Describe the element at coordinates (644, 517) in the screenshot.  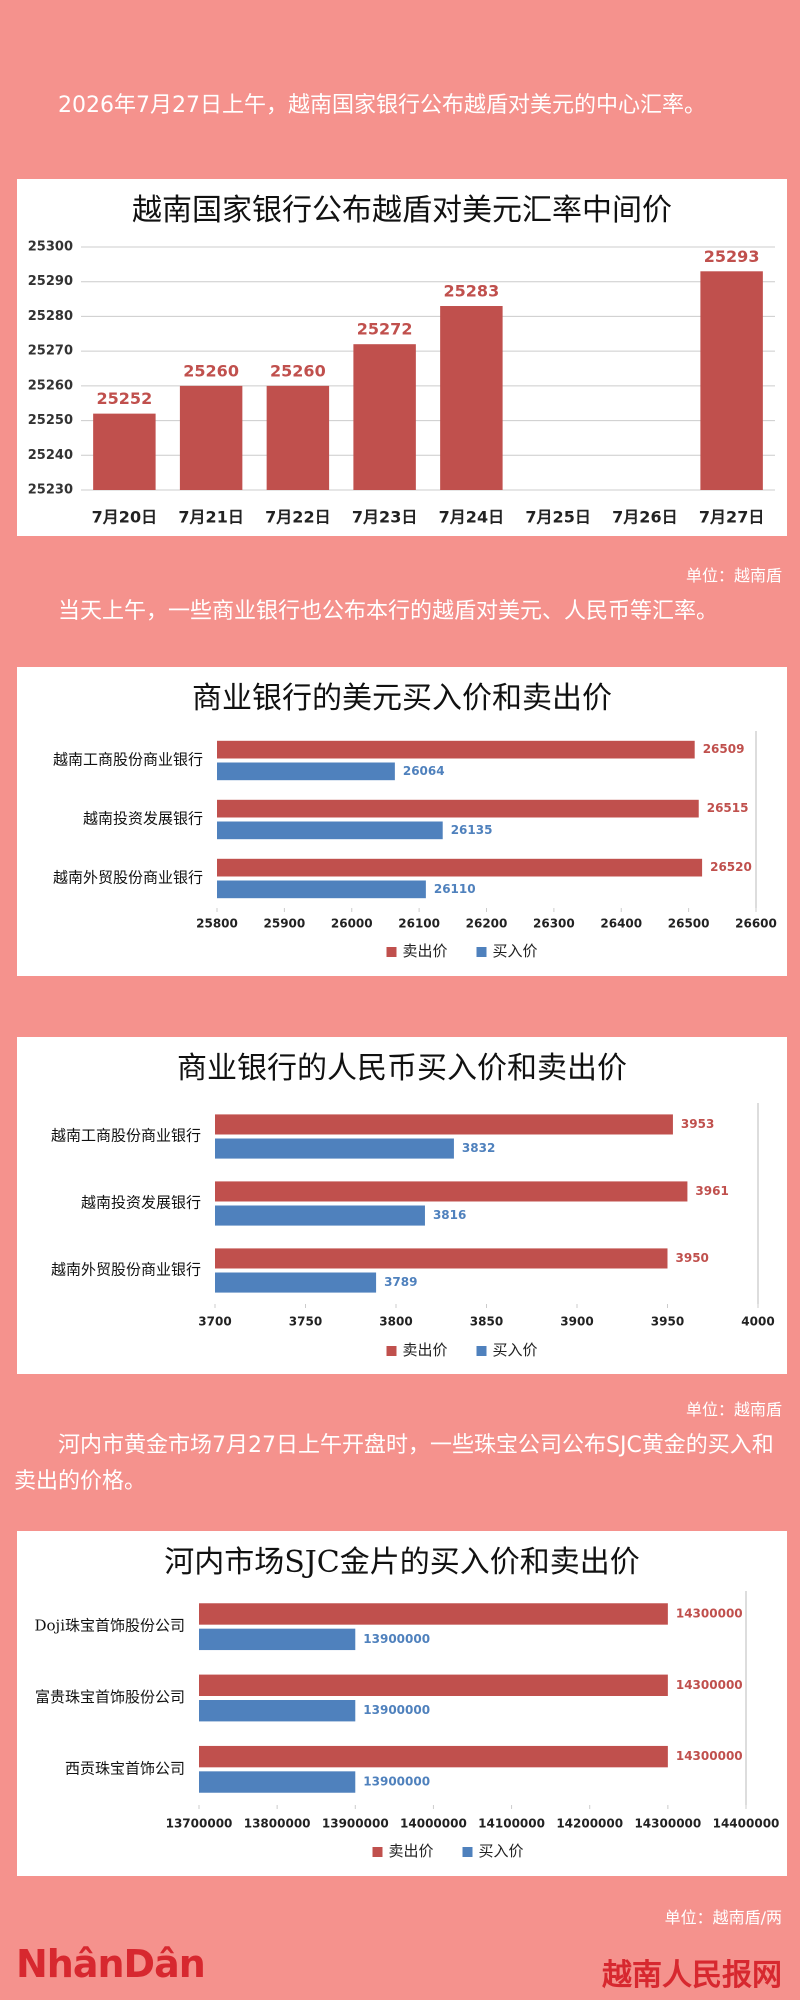
I see `x-tick-label: 7月26日` at that location.